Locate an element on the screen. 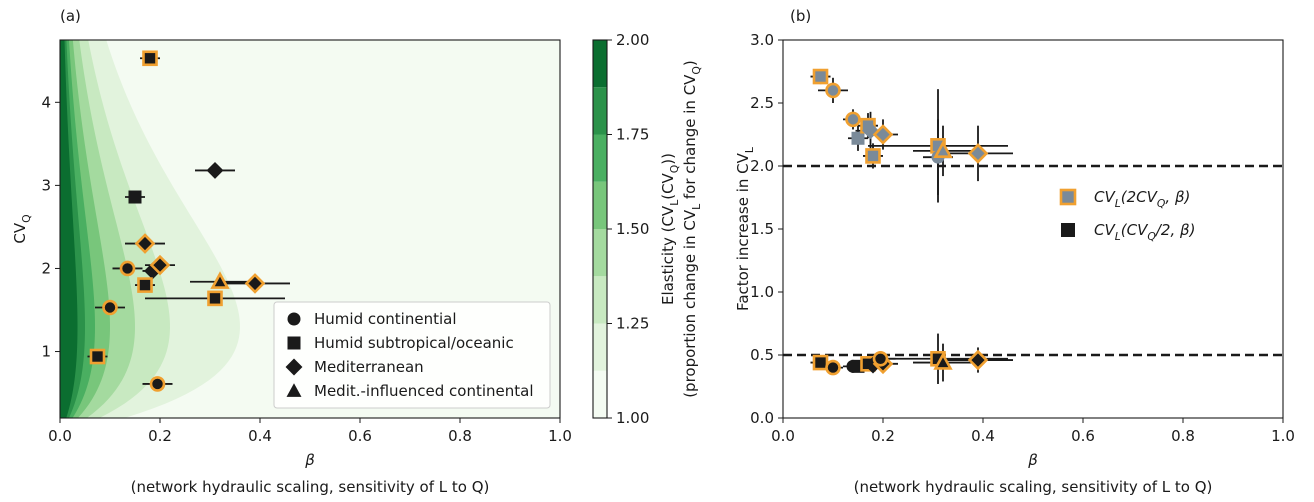 Image resolution: width=1314 pixels, height=502 pixels. colorbar-tick-label: 1.00 is located at coordinates (632, 418).